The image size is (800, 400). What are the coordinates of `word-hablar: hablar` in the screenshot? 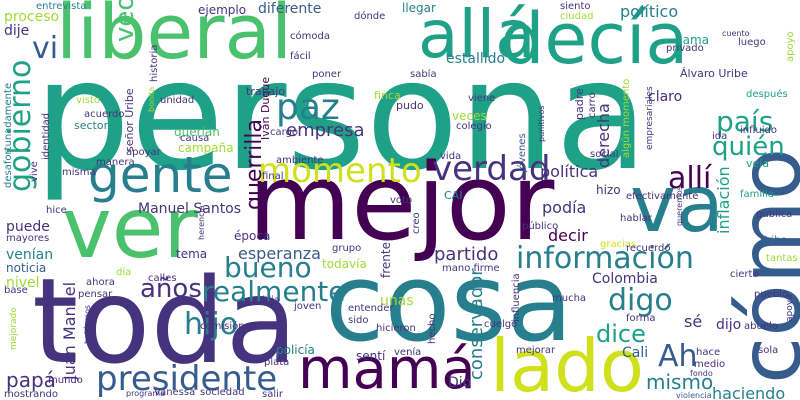 It's located at (636, 218).